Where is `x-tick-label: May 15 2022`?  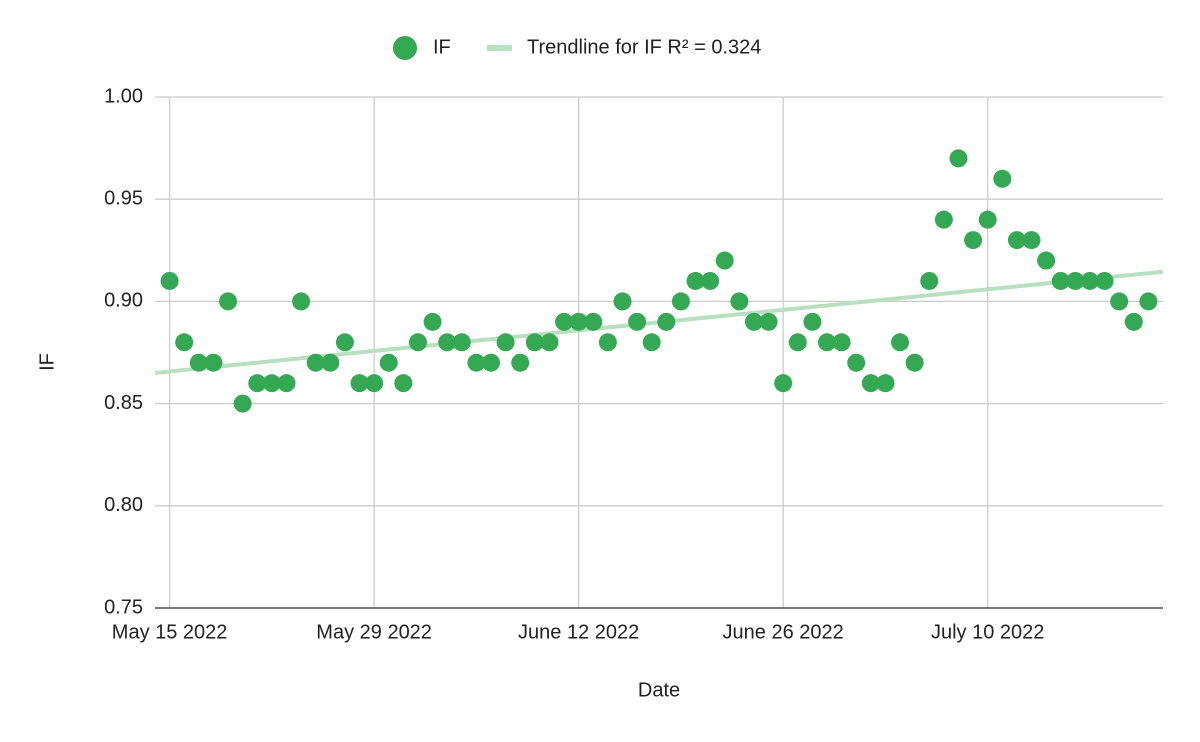 x-tick-label: May 15 2022 is located at coordinates (170, 632).